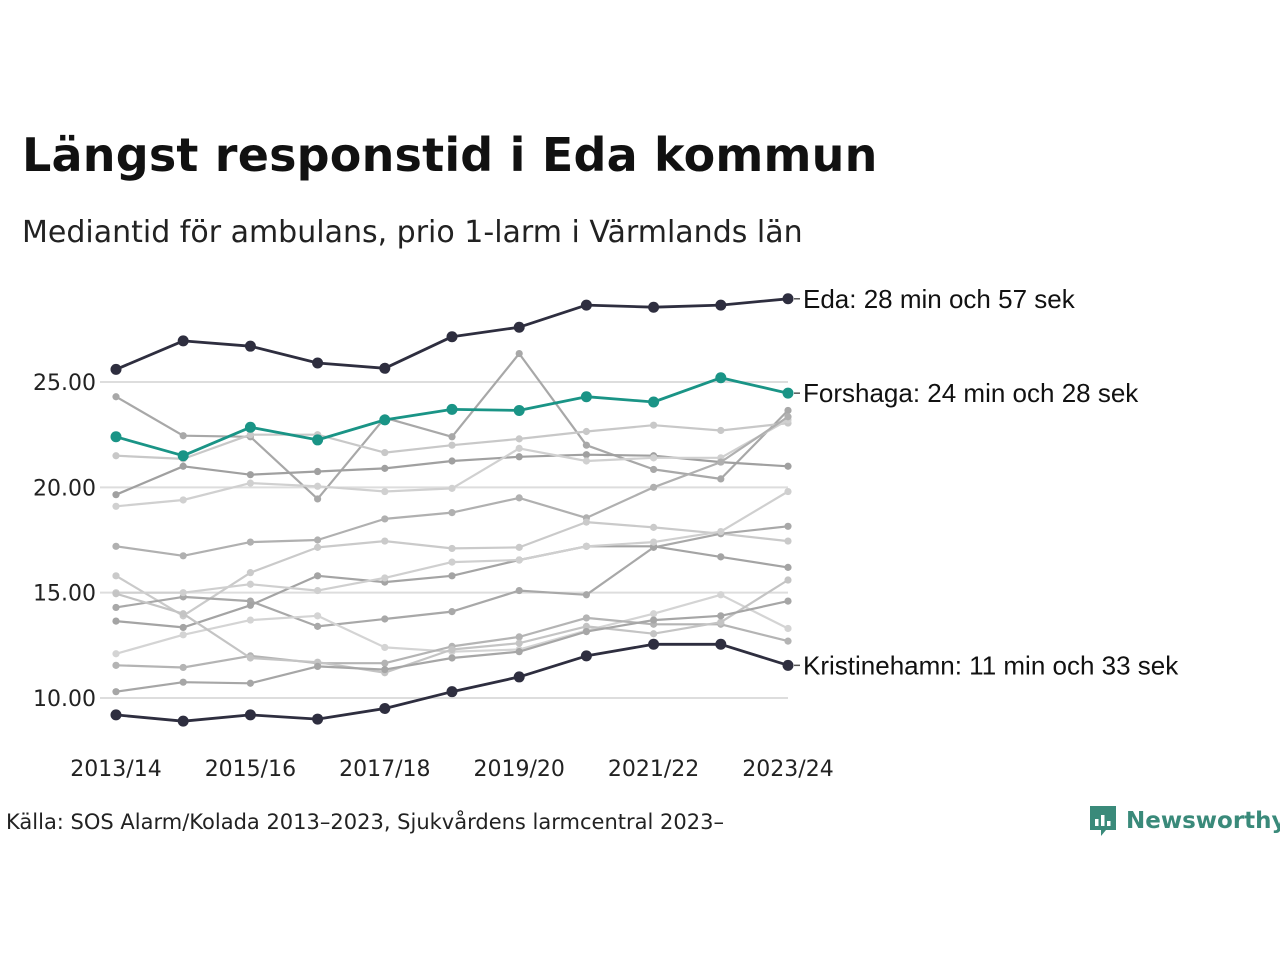  Describe the element at coordinates (518, 769) in the screenshot. I see `x-tick-label: 2019/20` at that location.